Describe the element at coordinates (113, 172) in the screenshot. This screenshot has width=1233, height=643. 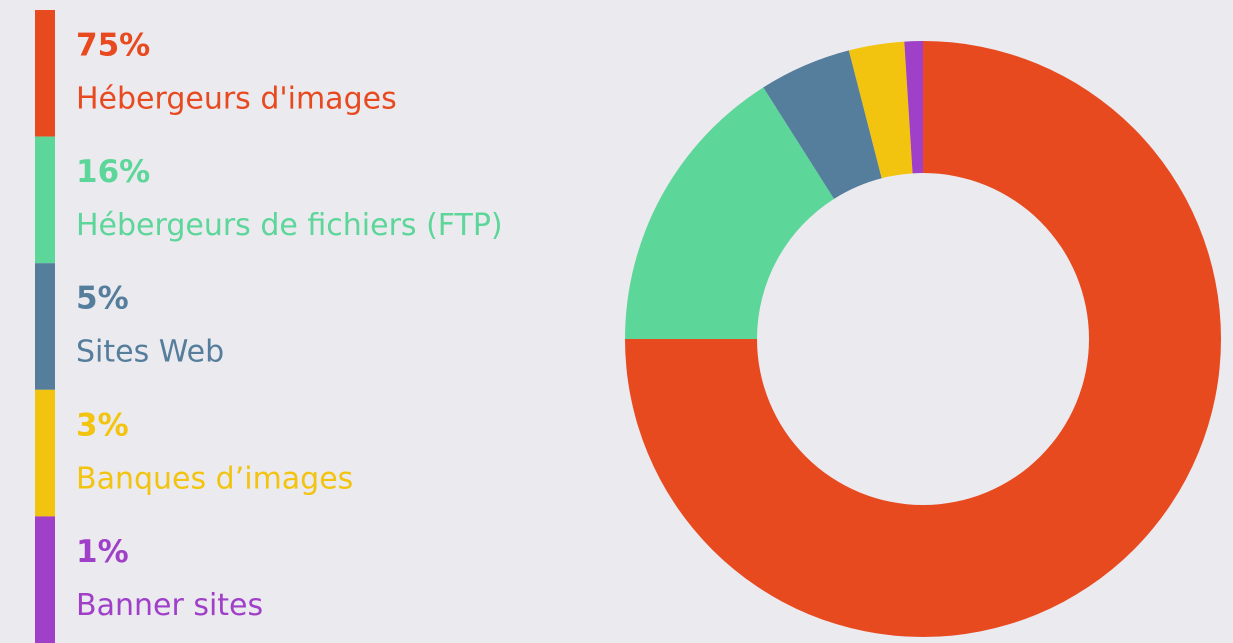
I see `legend-value: 16%` at that location.